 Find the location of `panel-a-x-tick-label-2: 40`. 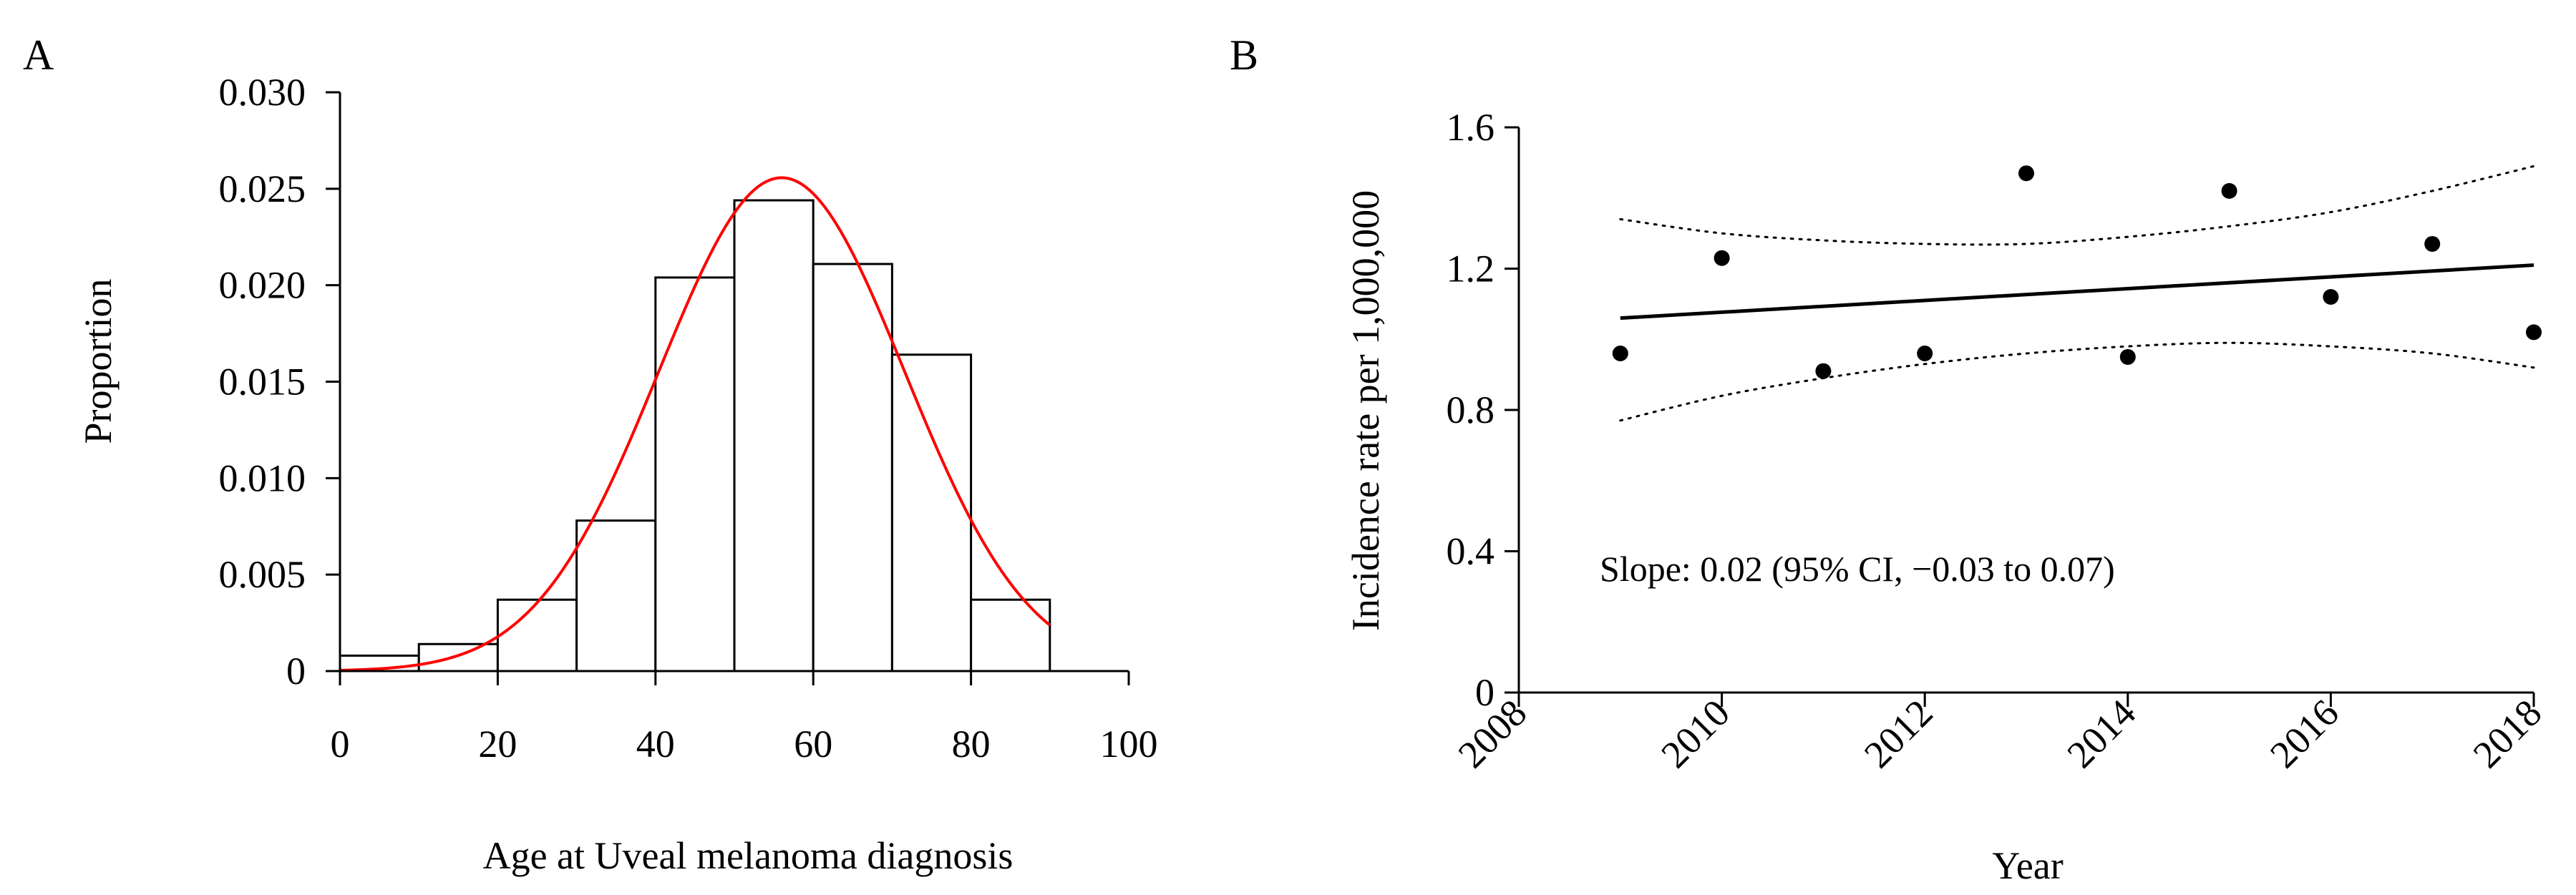

panel-a-x-tick-label-2: 40 is located at coordinates (655, 744).